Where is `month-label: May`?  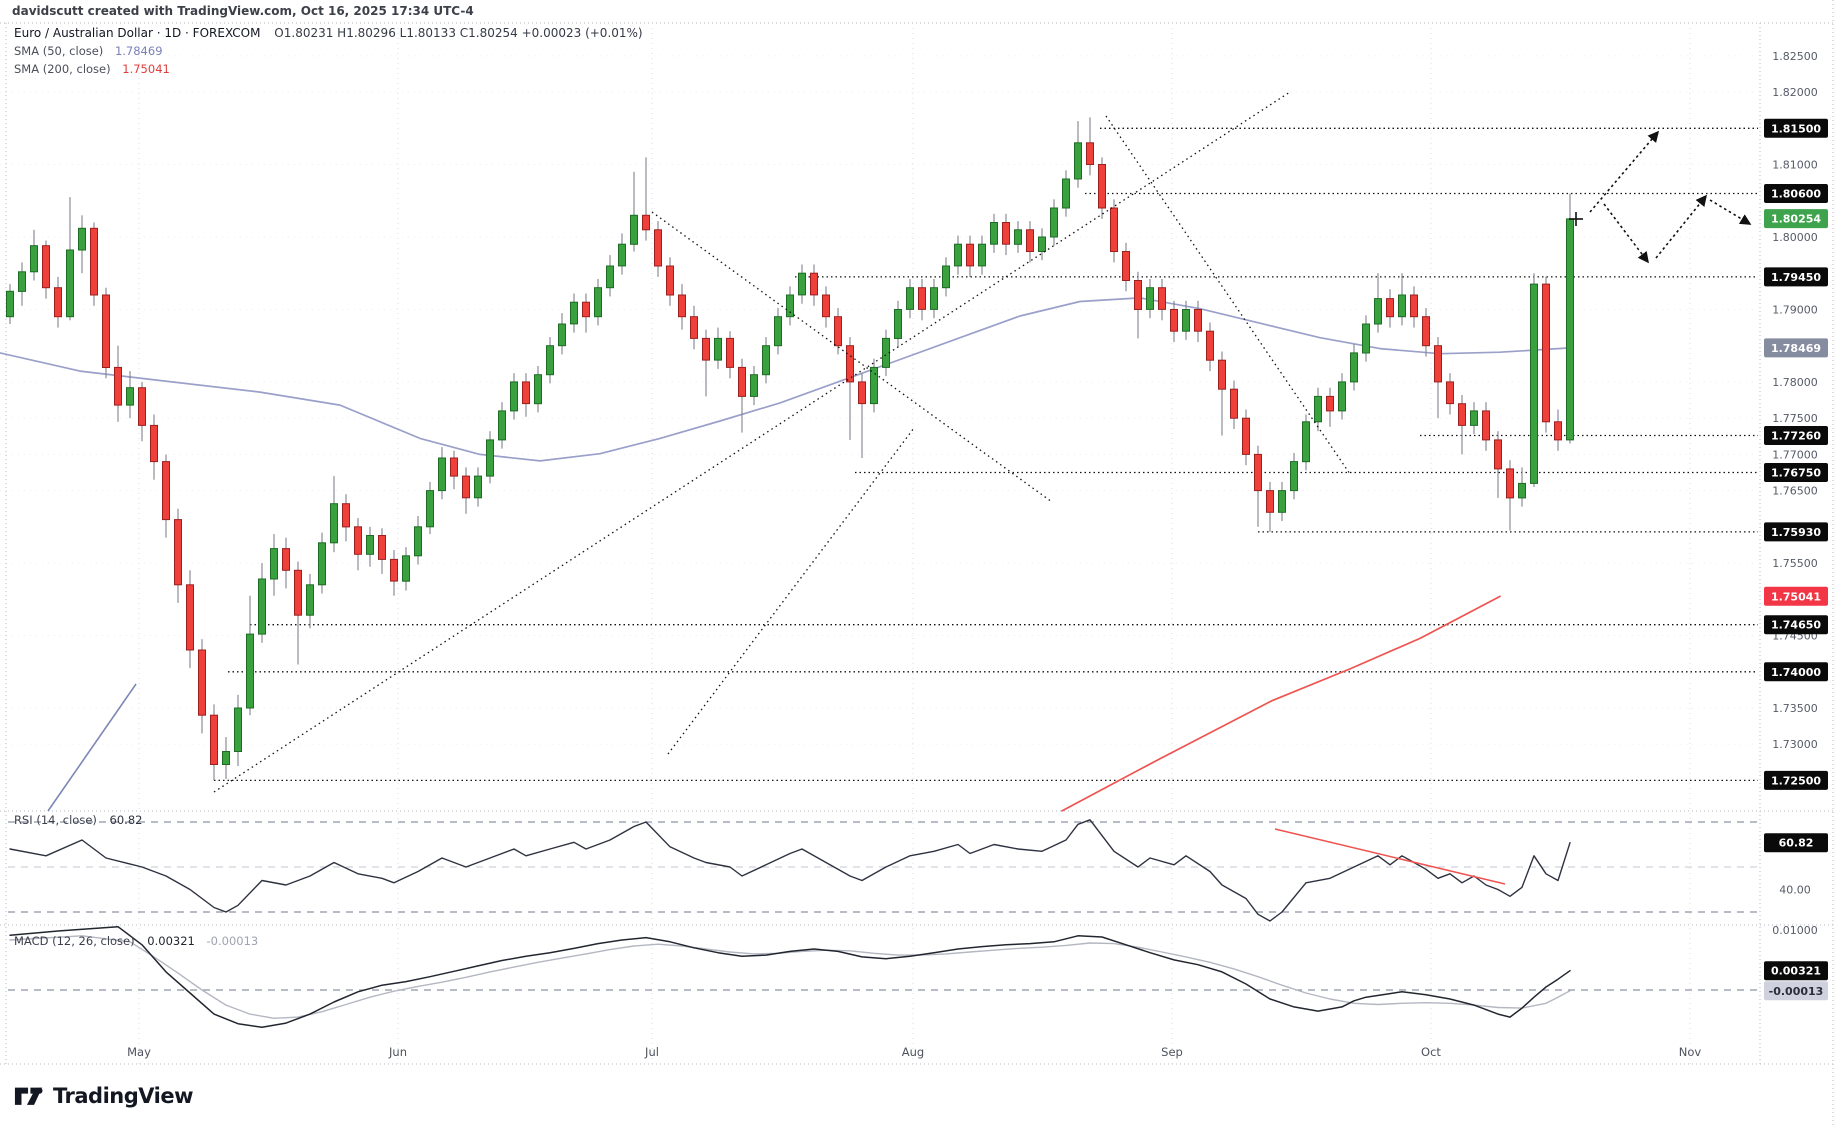
month-label: May is located at coordinates (139, 1052).